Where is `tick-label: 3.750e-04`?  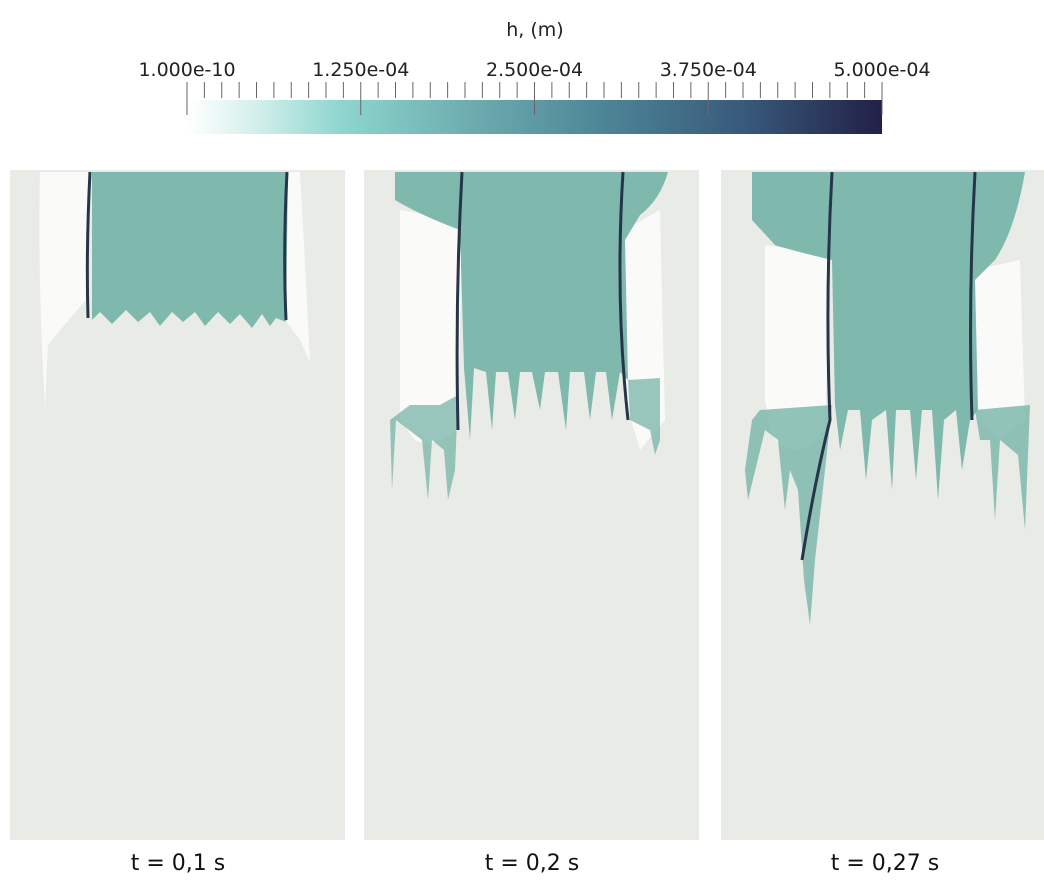
tick-label: 3.750e-04 is located at coordinates (708, 70).